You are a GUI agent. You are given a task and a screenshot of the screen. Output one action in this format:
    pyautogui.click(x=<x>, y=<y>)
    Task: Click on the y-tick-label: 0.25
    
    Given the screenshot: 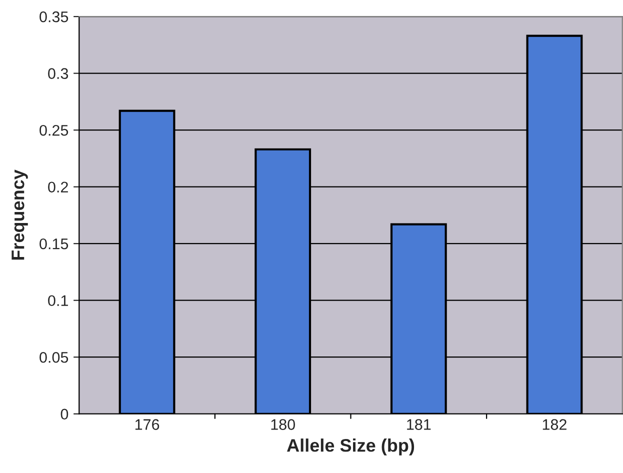 What is the action you would take?
    pyautogui.click(x=54, y=130)
    